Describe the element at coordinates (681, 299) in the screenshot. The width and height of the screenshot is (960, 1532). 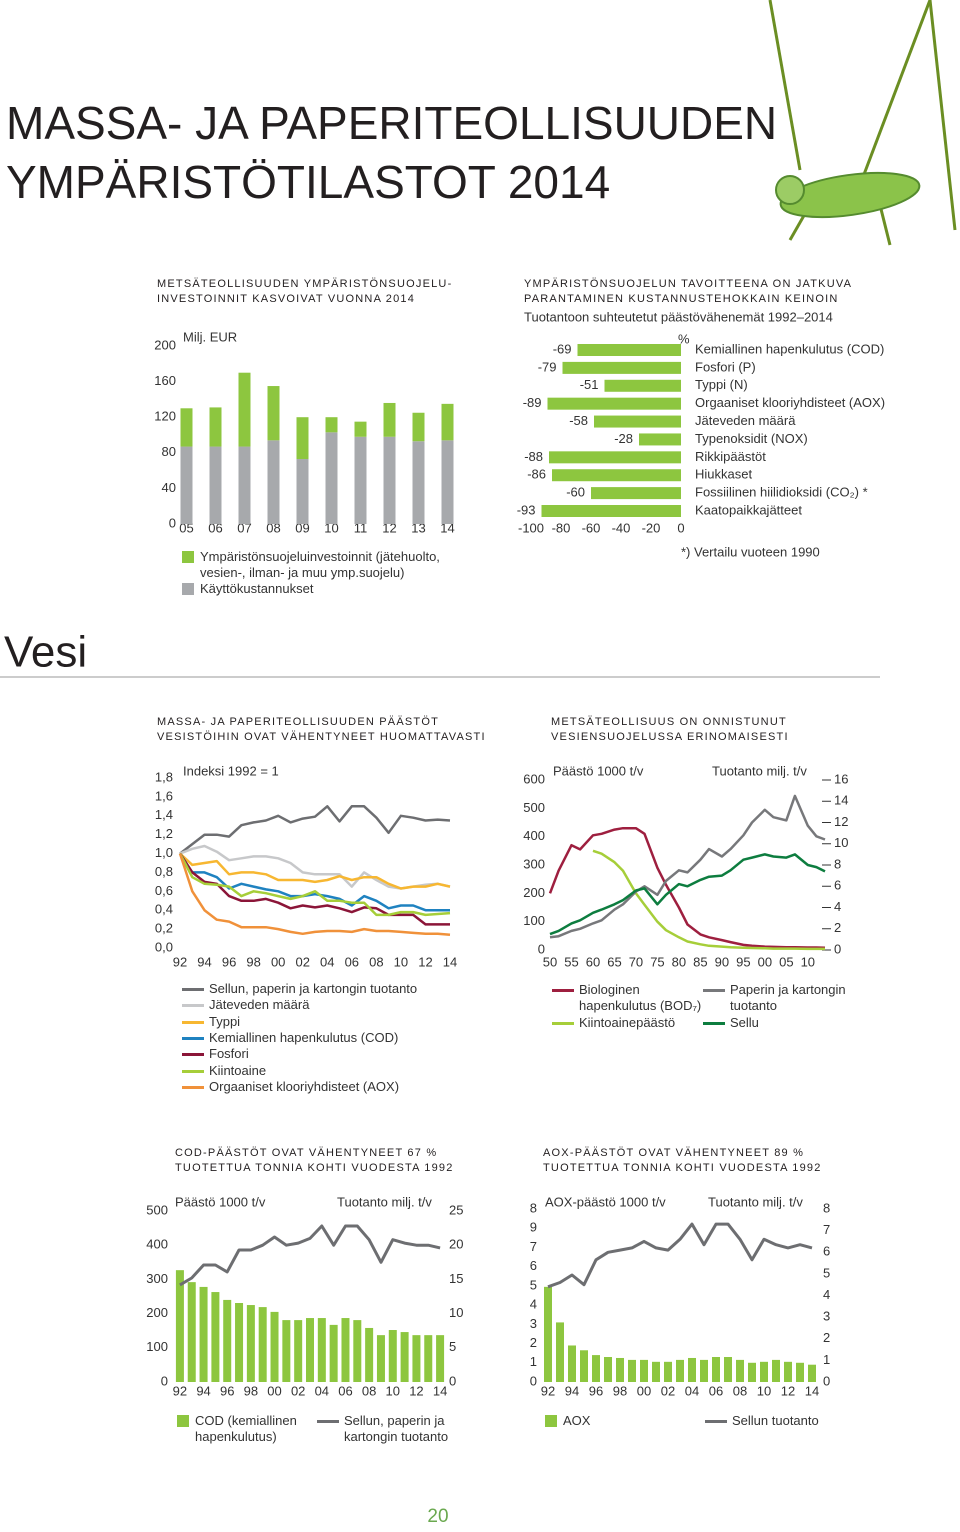
I see `chart-title: PARANTAMINEN KUSTANNUSTEHOKKAIN KEINOIN` at that location.